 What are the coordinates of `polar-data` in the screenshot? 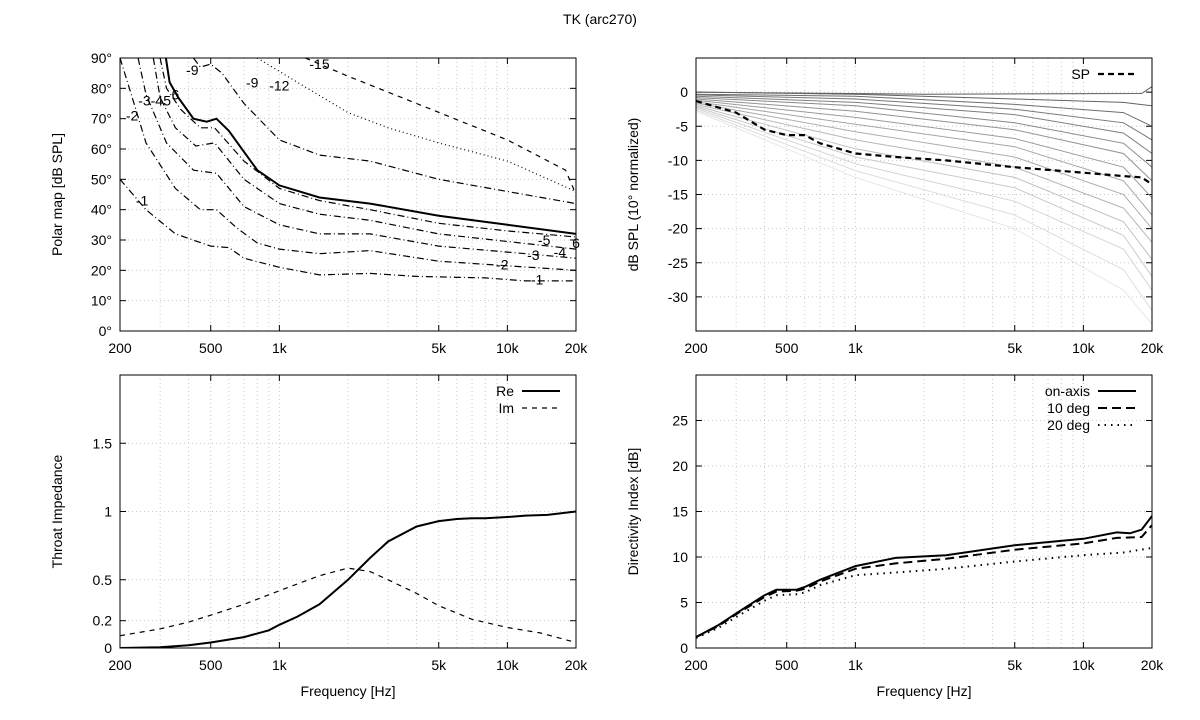 It's located at (348, 170).